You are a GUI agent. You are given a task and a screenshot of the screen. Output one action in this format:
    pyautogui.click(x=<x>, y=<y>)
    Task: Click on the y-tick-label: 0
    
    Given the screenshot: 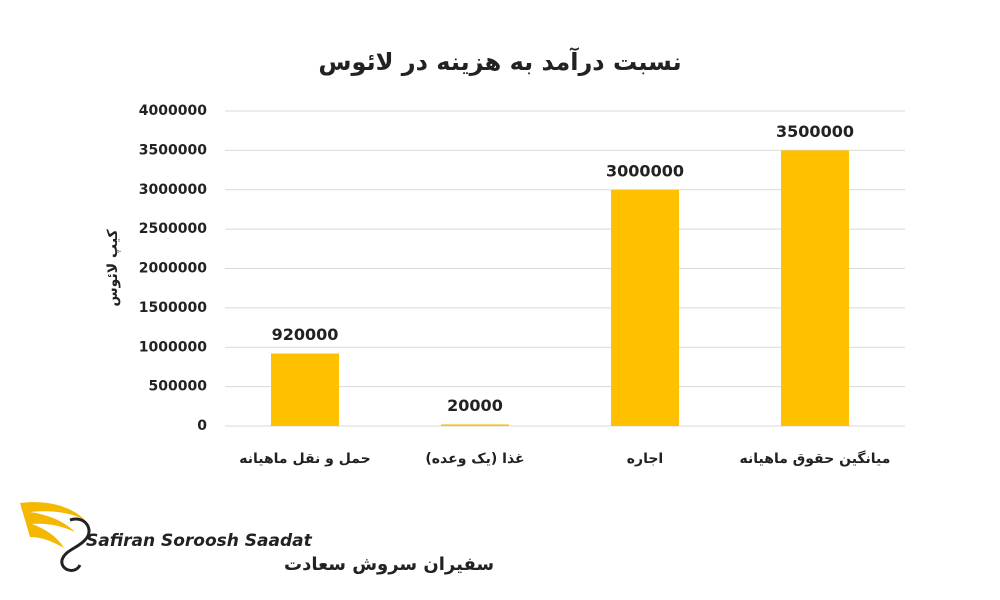 What is the action you would take?
    pyautogui.click(x=202, y=426)
    